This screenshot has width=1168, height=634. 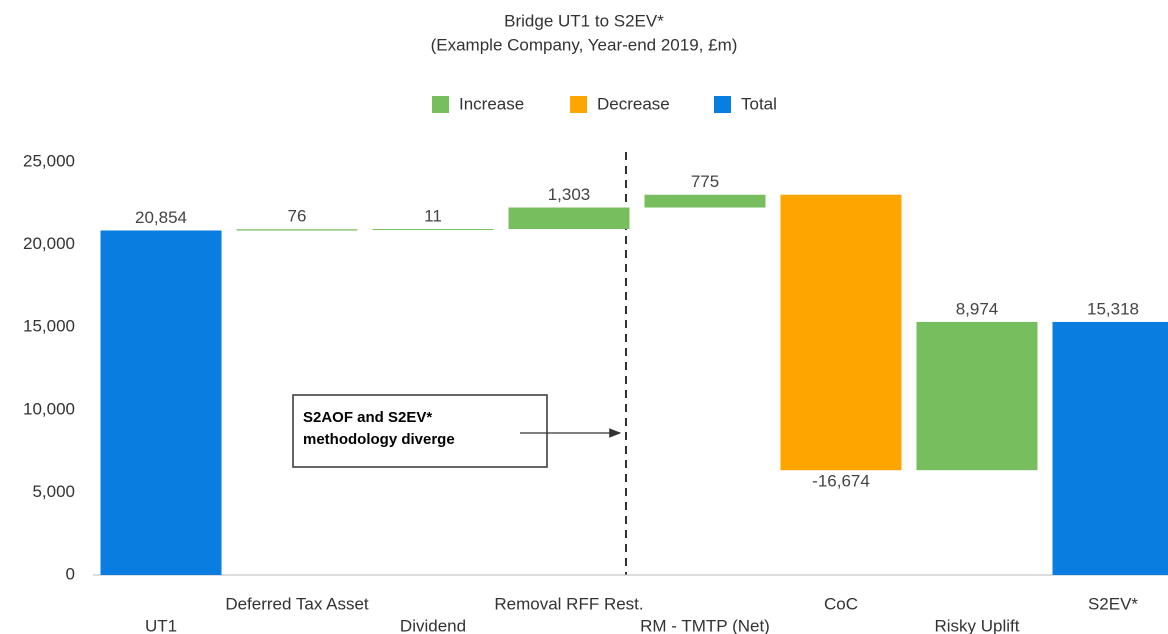 I want to click on y-tick-label: 25,000, so click(x=49, y=160).